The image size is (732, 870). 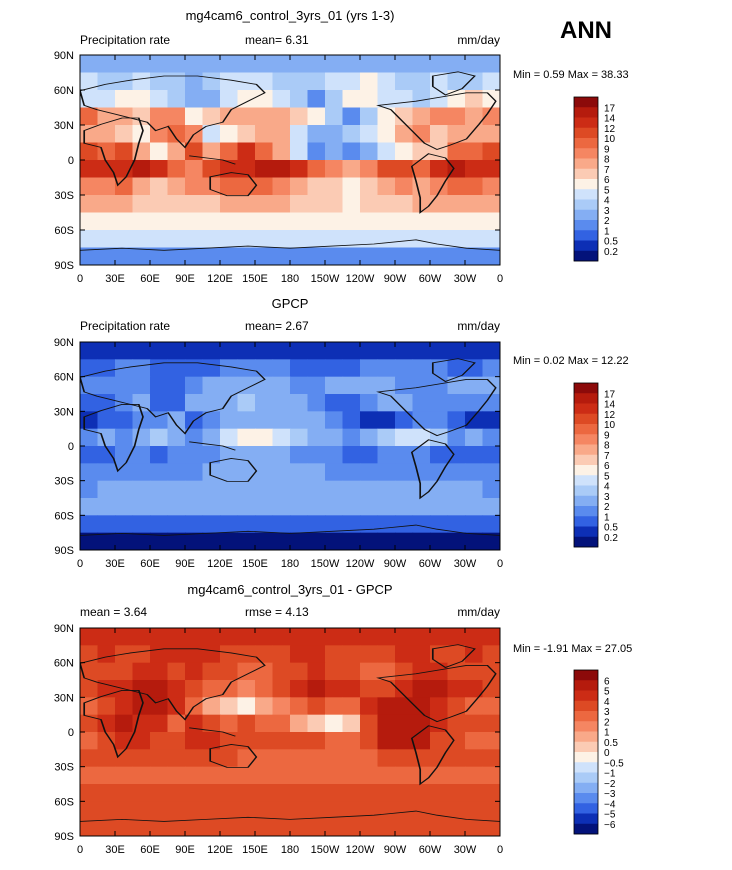 I want to click on panel-left-label: Precipitation rate, so click(x=125, y=326).